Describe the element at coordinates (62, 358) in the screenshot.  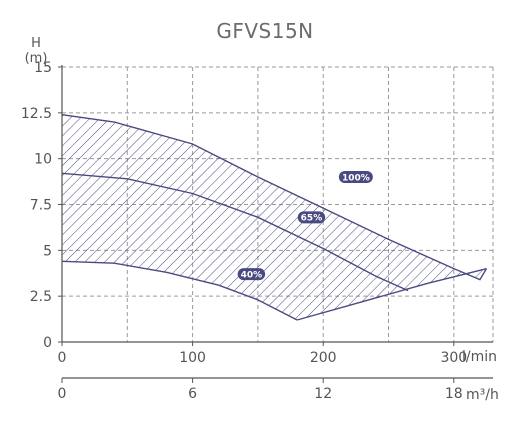
I see `x-tick-label-0: 0` at that location.